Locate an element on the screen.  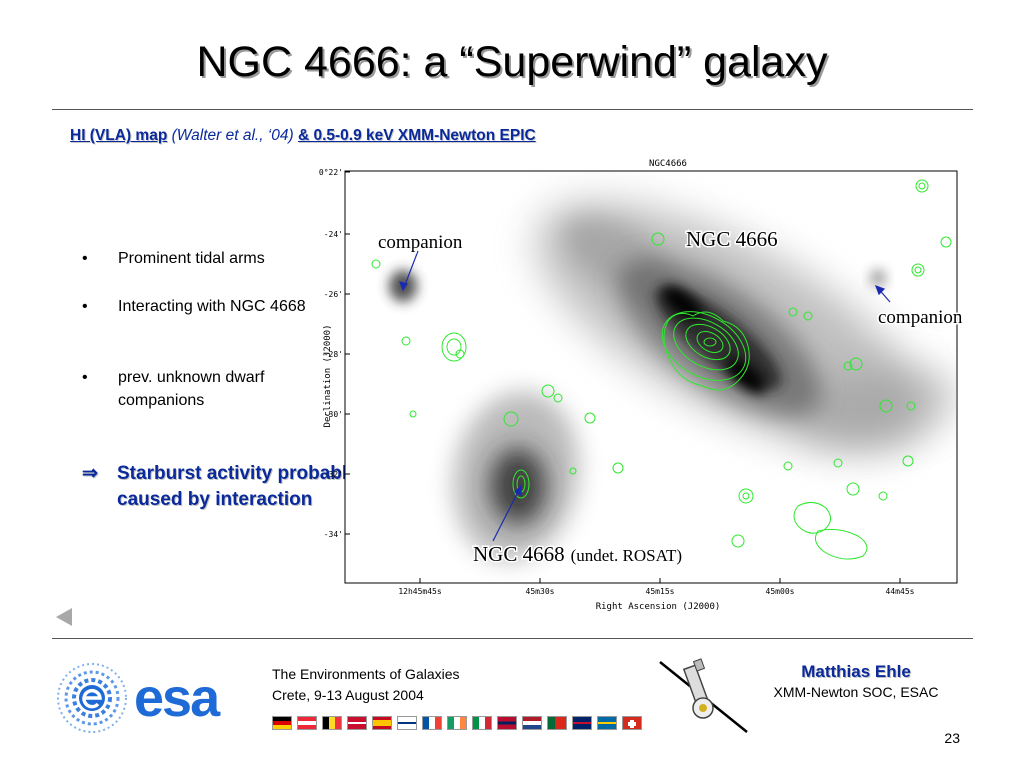
y-tick-label: -24' is located at coordinates (333, 234).